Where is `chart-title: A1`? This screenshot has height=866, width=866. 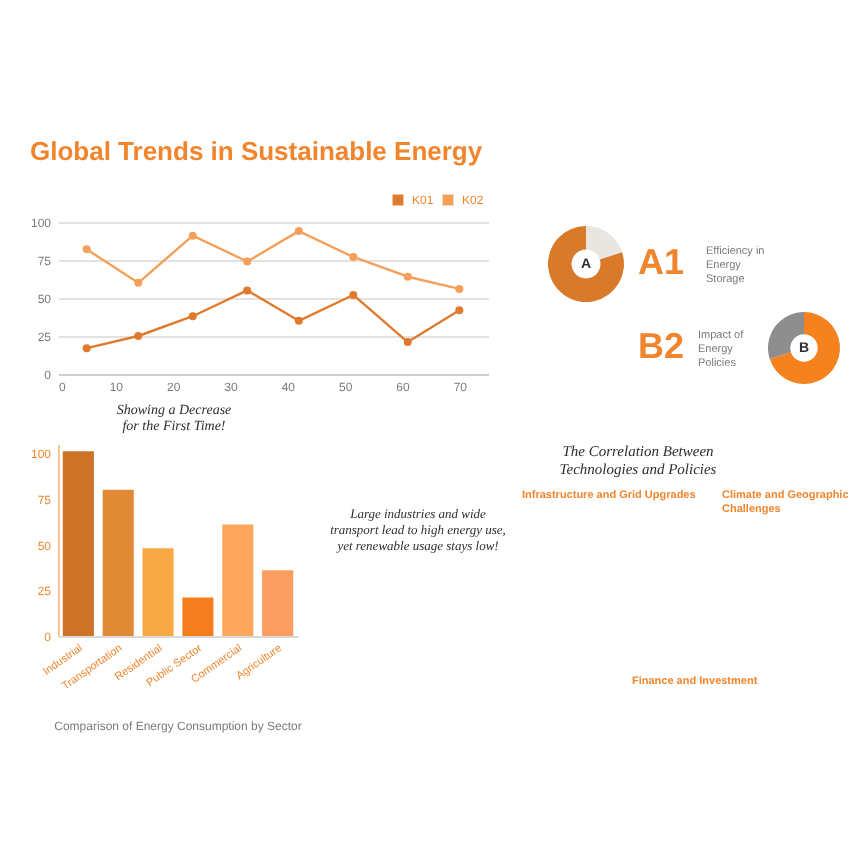
chart-title: A1 is located at coordinates (661, 262).